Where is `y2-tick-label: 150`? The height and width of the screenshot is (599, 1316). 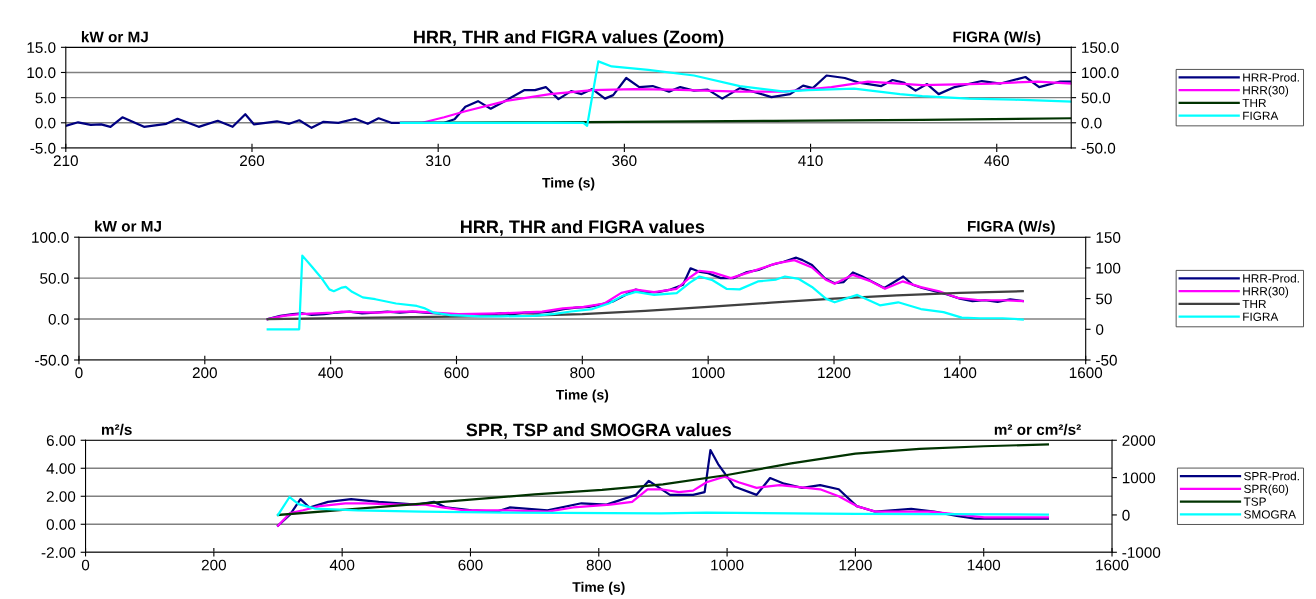
y2-tick-label: 150 is located at coordinates (1108, 237).